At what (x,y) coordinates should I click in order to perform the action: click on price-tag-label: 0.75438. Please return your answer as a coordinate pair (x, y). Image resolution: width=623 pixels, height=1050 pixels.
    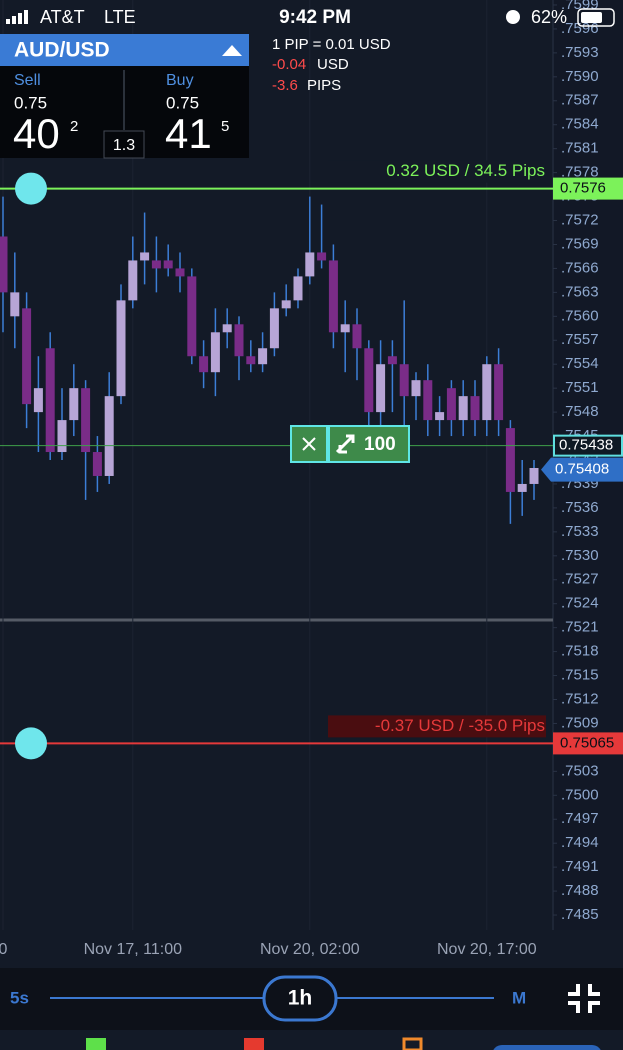
    Looking at the image, I should click on (586, 445).